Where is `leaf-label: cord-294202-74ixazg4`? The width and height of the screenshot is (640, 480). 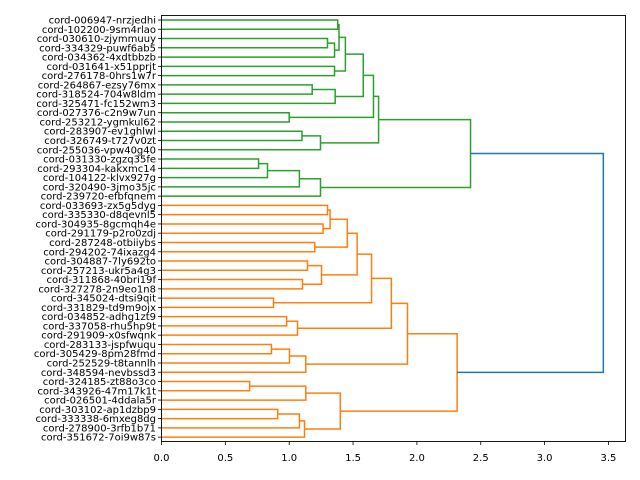 leaf-label: cord-294202-74ixazg4 is located at coordinates (99, 252).